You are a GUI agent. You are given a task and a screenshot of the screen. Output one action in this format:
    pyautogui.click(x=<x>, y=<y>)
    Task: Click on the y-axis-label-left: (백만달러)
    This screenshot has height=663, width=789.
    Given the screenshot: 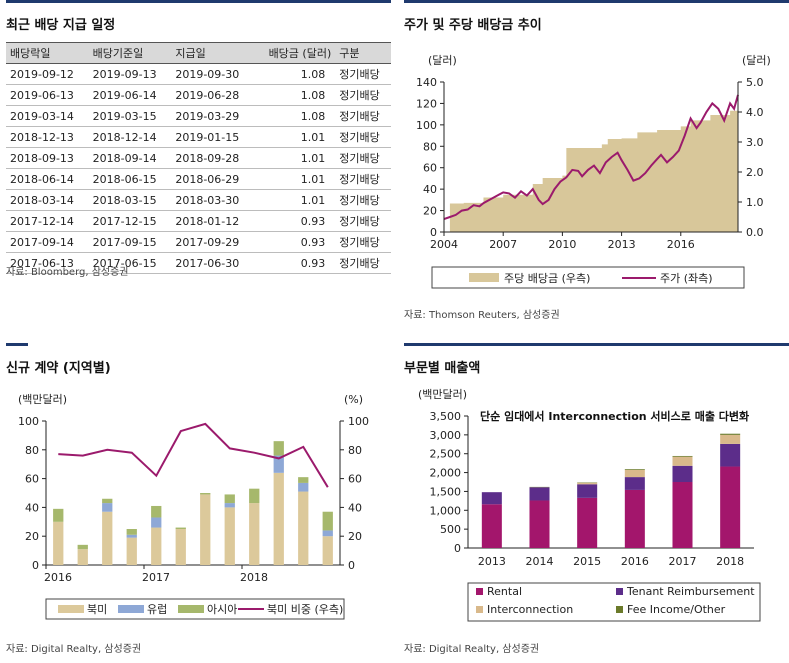 What is the action you would take?
    pyautogui.click(x=42, y=399)
    